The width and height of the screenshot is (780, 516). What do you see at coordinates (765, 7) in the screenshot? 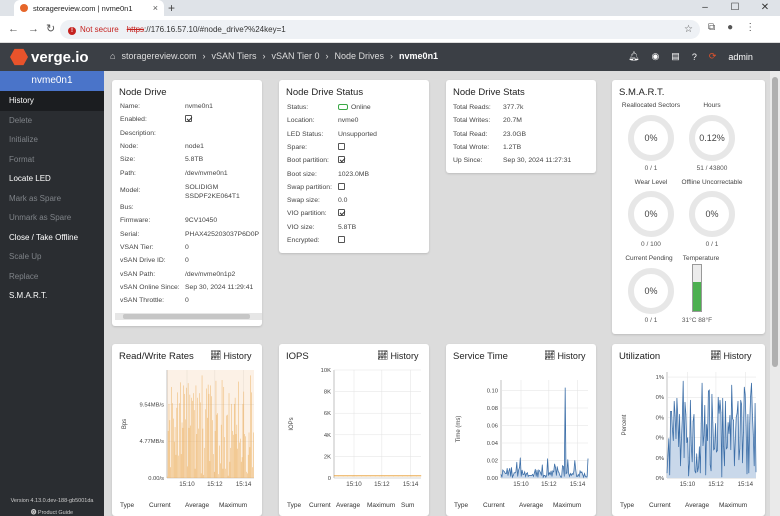
I see `close-window-icon: ✕` at bounding box center [765, 7].